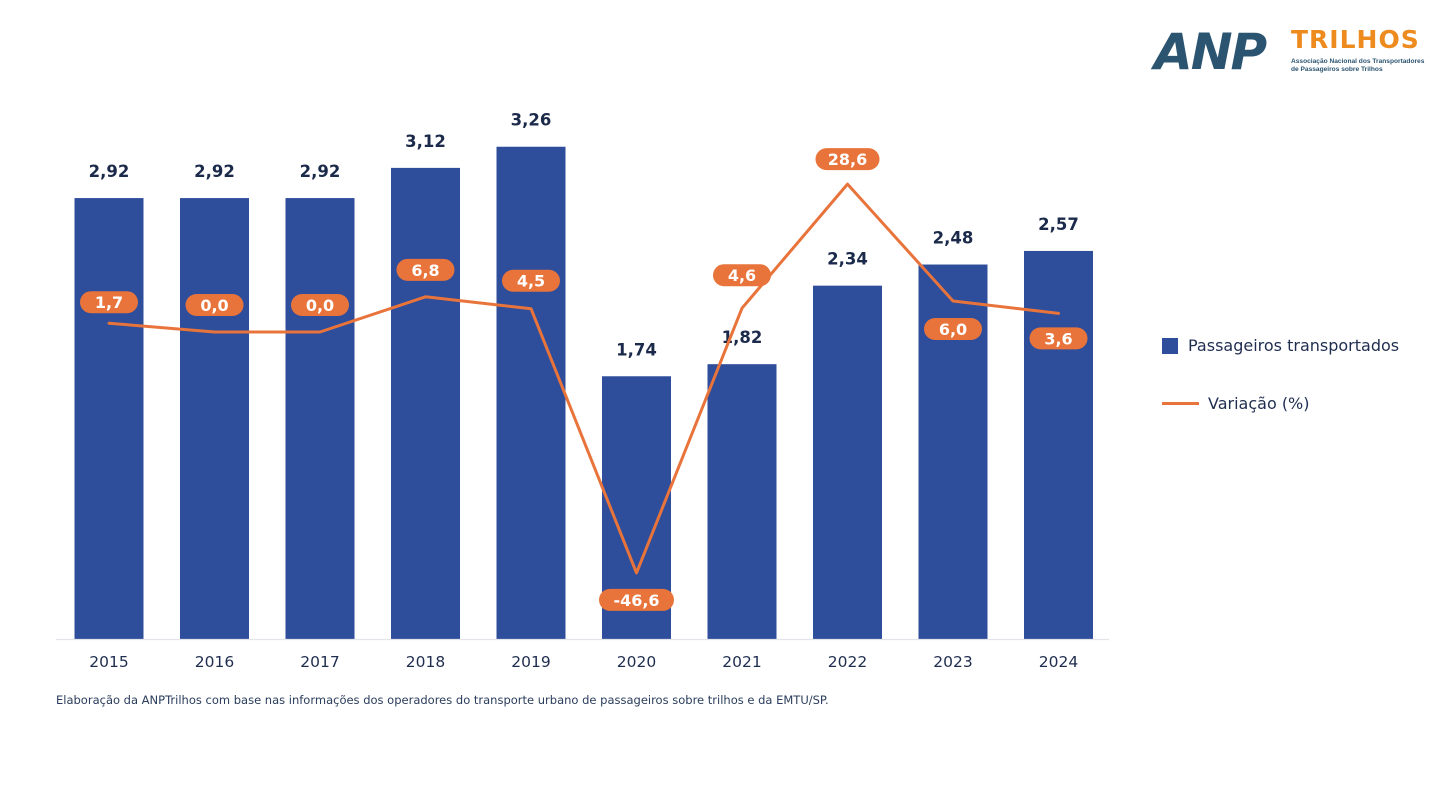 The image size is (1443, 812). I want to click on logo-subtitle-line1: Associação Nacional dos Transportadores, so click(1358, 61).